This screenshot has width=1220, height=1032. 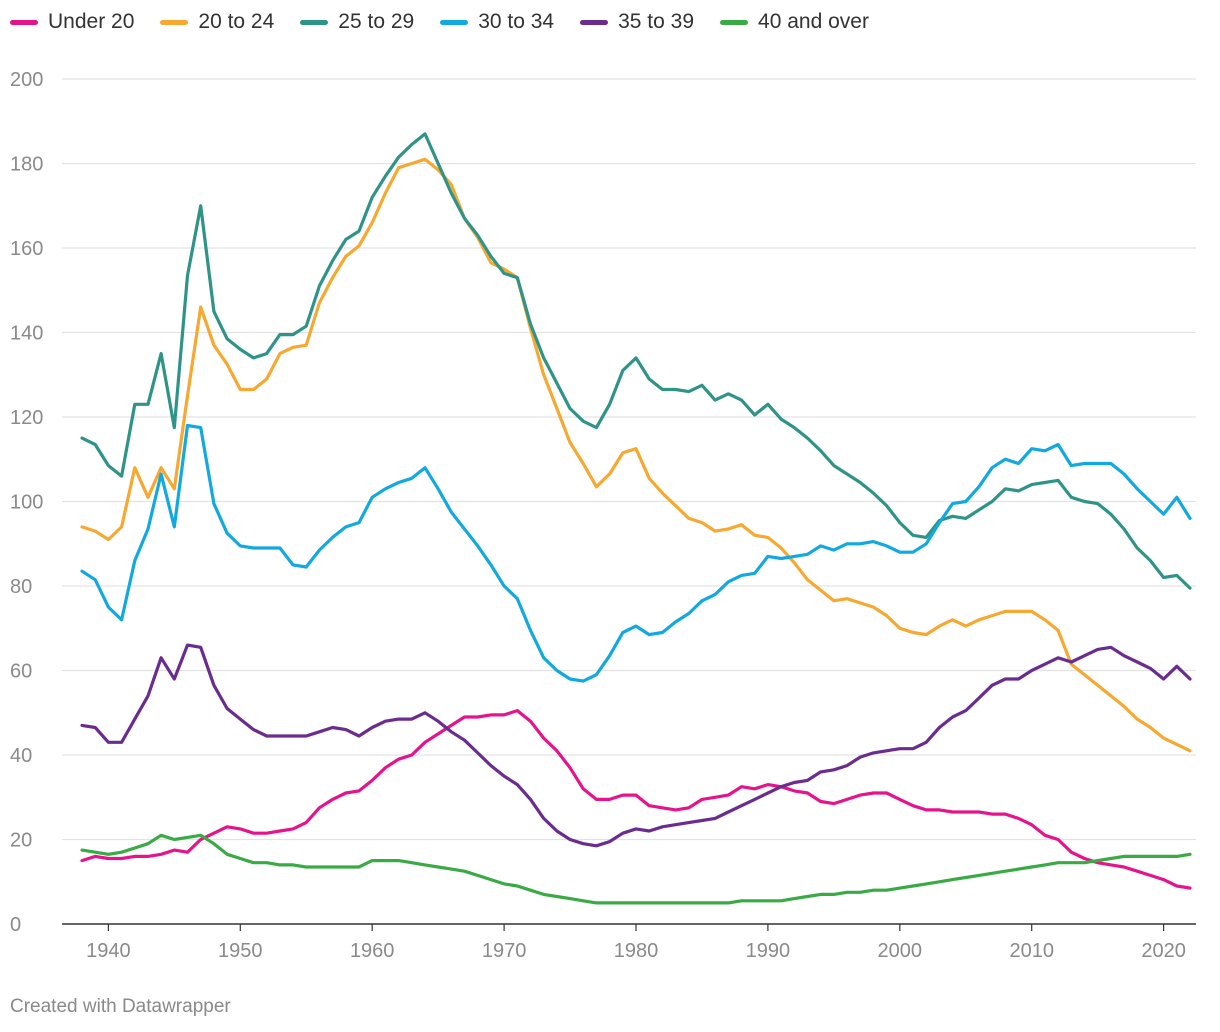 What do you see at coordinates (1163, 951) in the screenshot?
I see `x-tick-label: 2020` at bounding box center [1163, 951].